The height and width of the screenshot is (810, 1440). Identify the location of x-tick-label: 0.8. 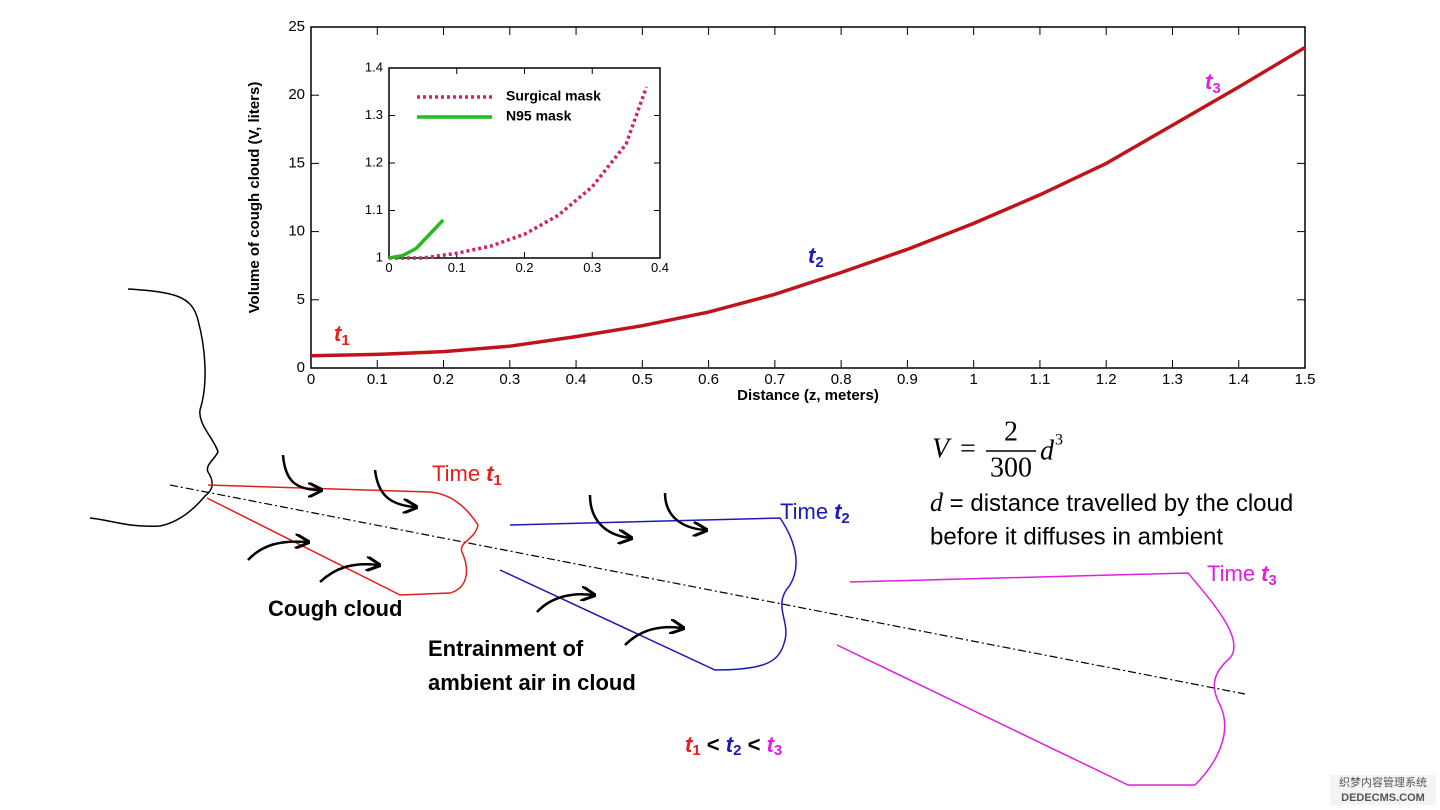
(841, 379).